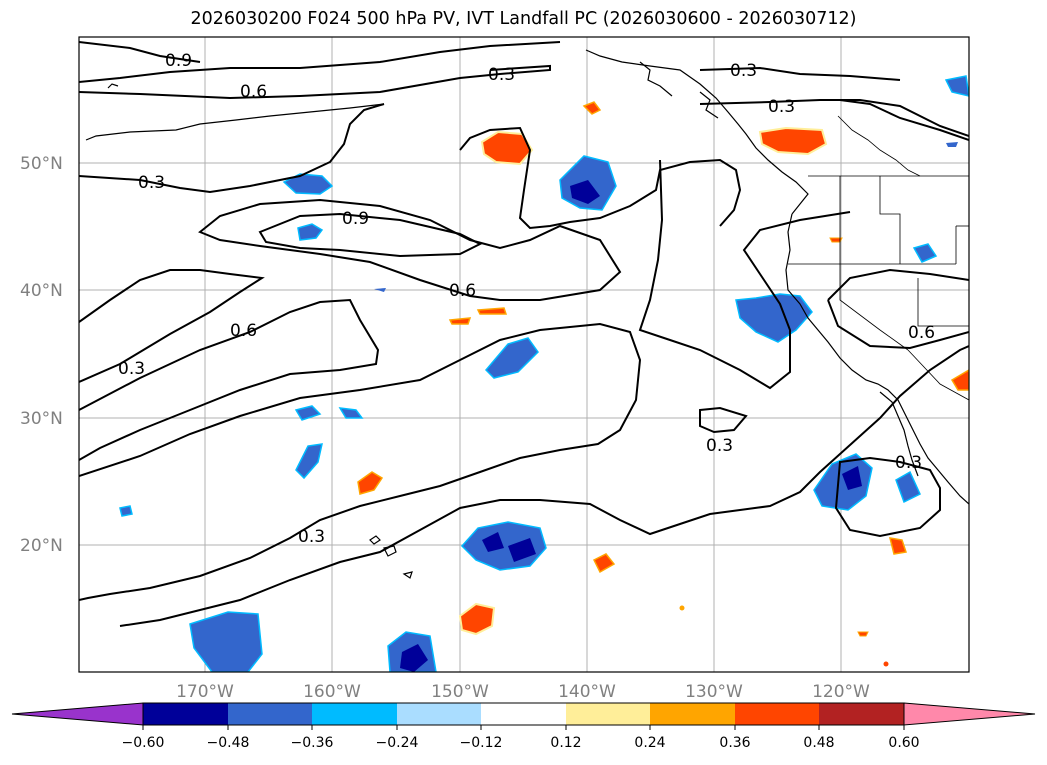 Image resolution: width=1047 pixels, height=765 pixels. I want to click on lon-label: 130°W, so click(714, 692).